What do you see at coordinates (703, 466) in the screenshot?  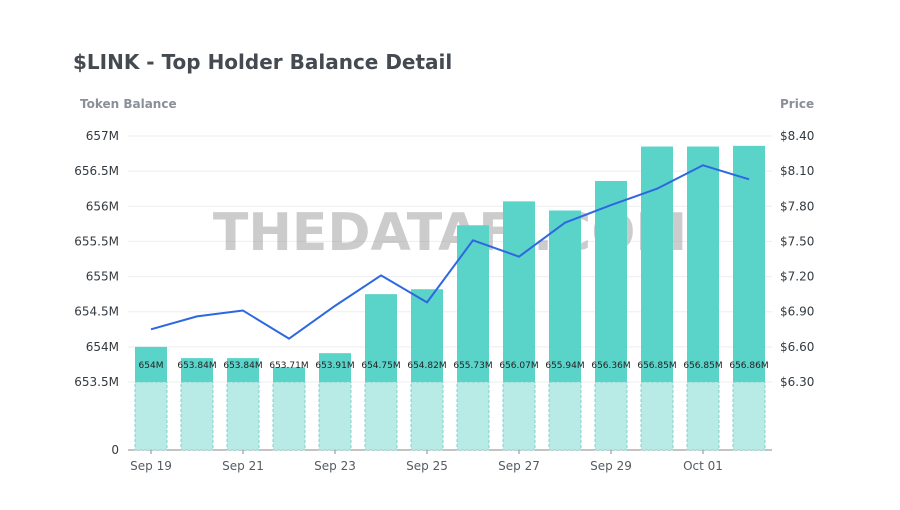 I see `x-tick-label: Oct 01` at bounding box center [703, 466].